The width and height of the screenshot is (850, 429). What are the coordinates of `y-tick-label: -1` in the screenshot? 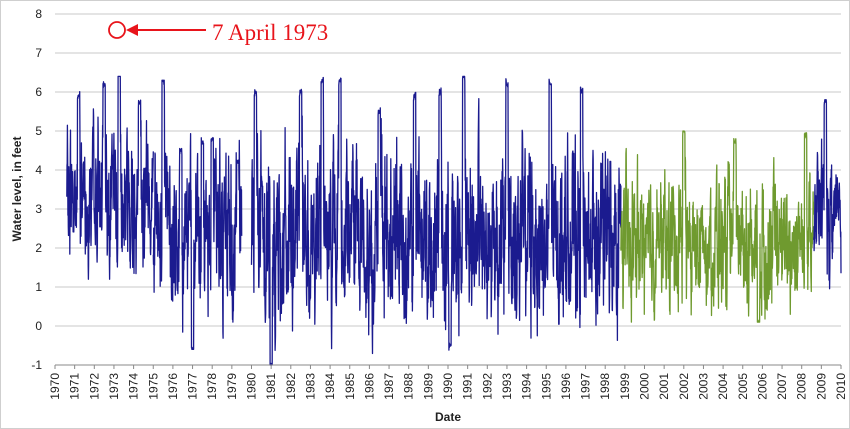 It's located at (36, 365).